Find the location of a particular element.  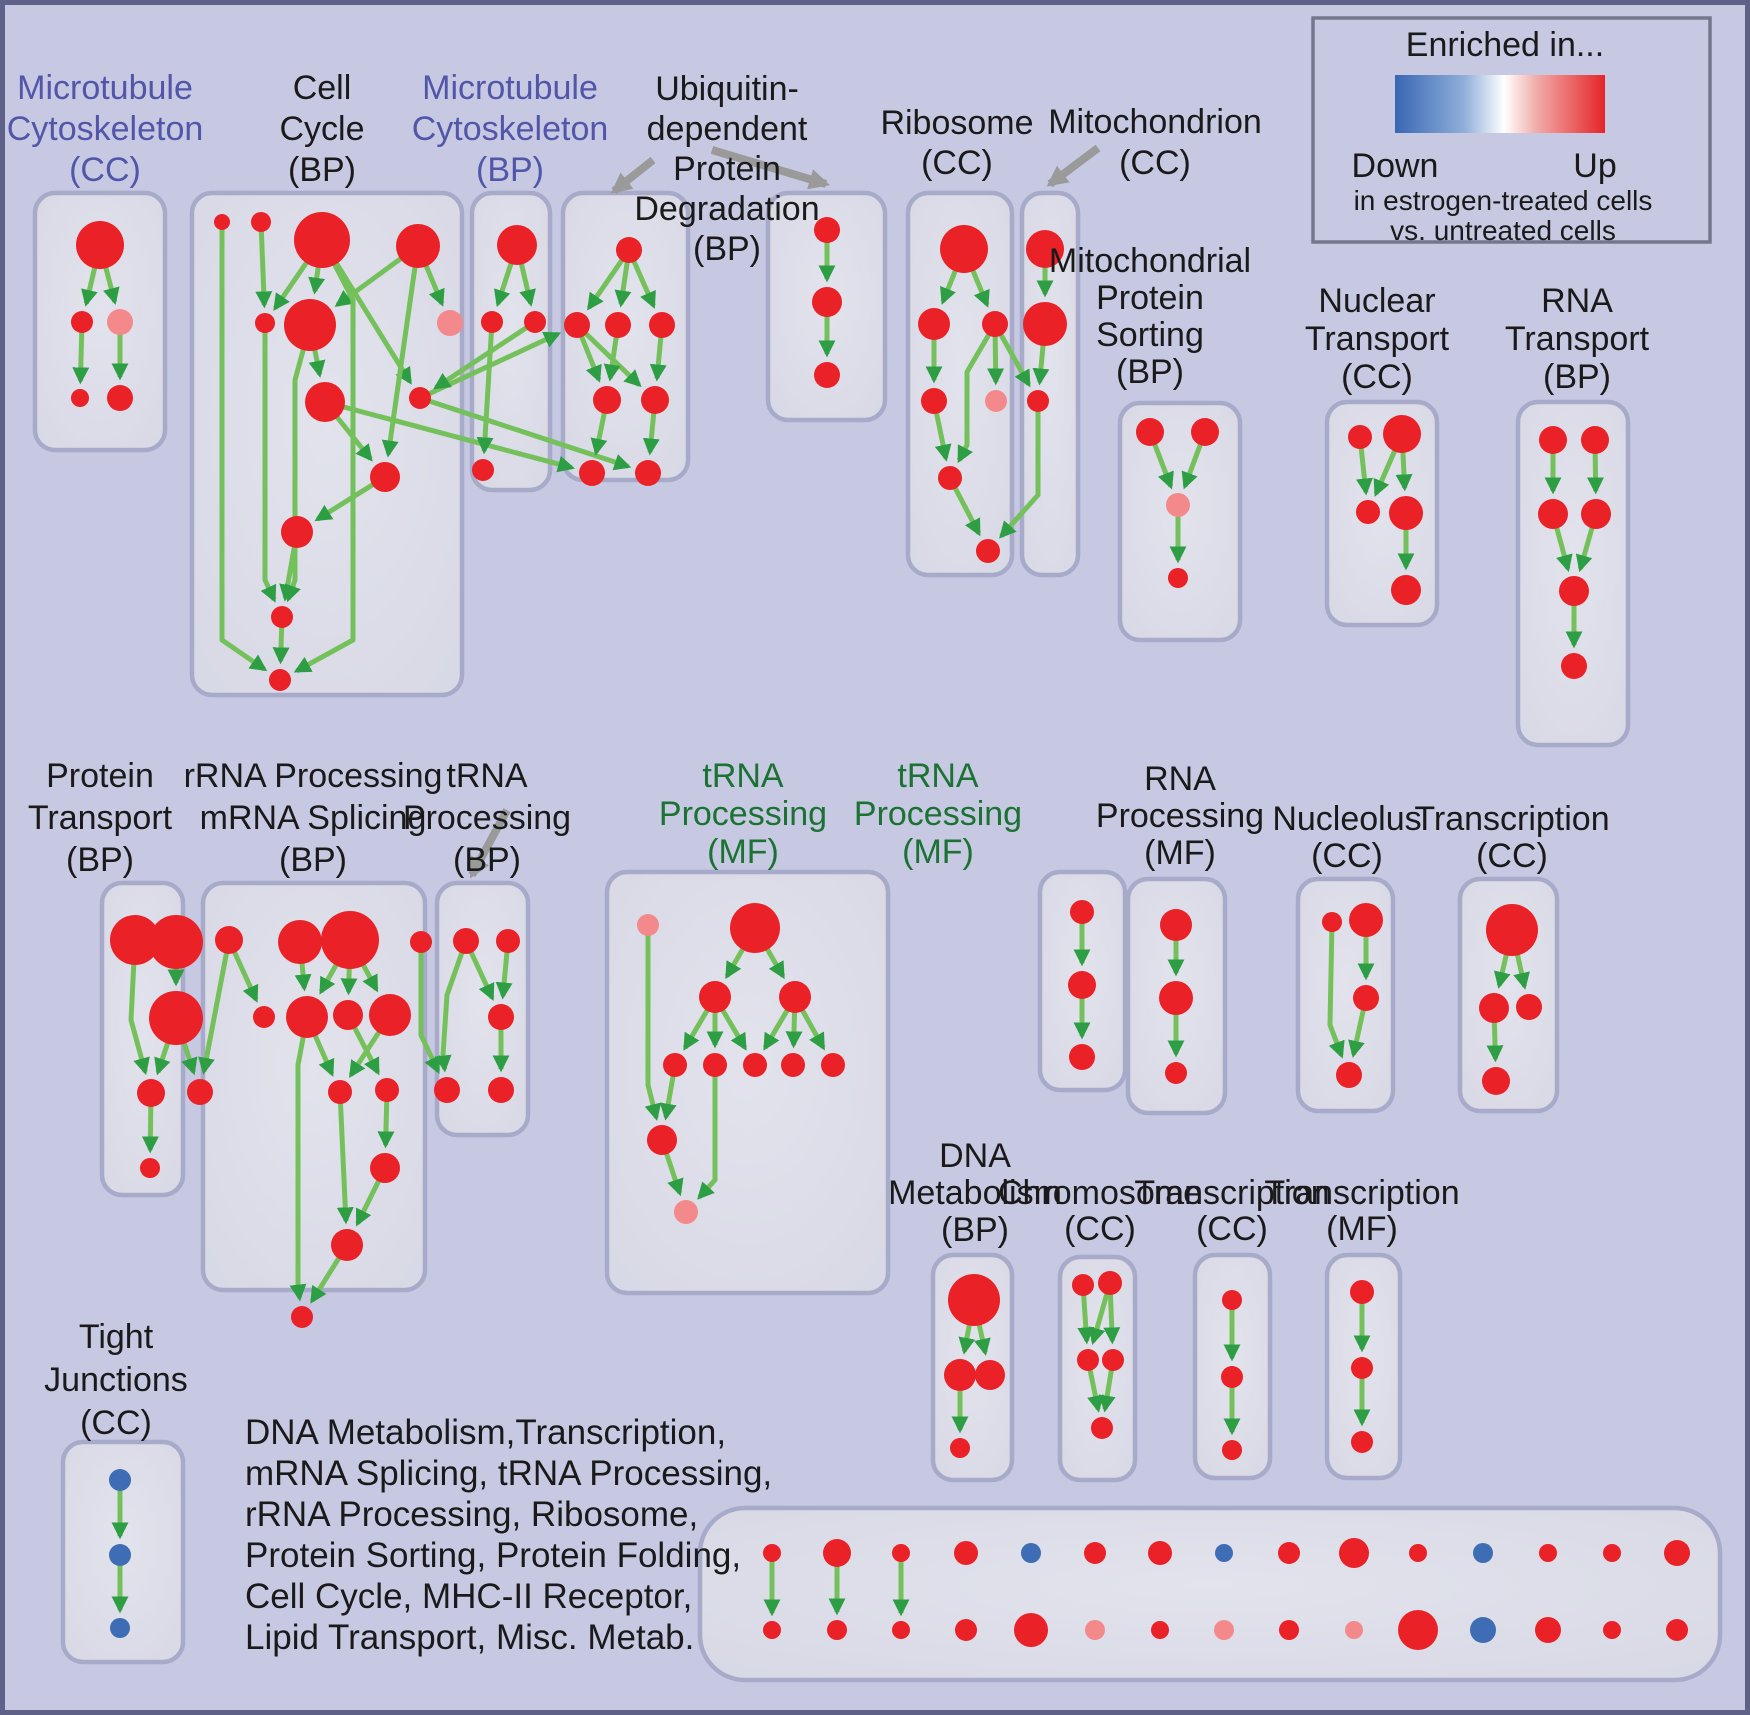

legend-gradient-bar is located at coordinates (1500, 104).